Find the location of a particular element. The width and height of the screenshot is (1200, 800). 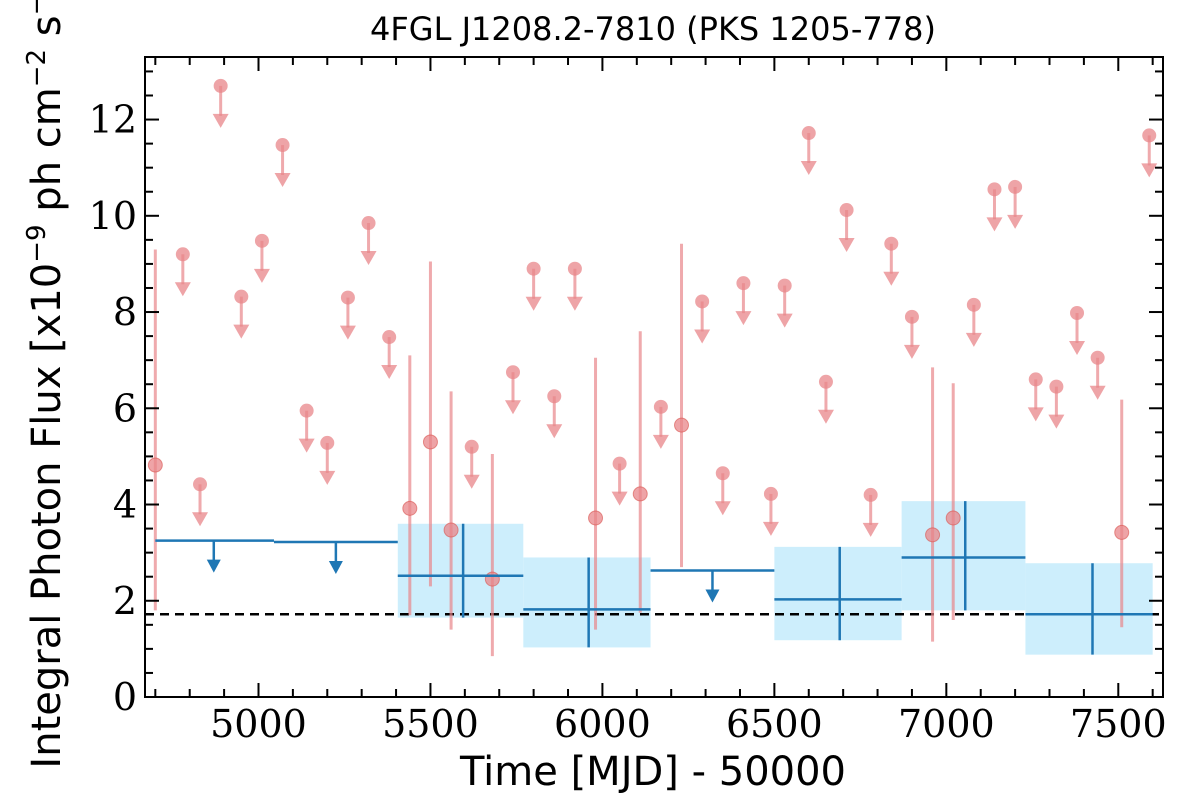

y-tick-label: 2 is located at coordinates (125, 601).